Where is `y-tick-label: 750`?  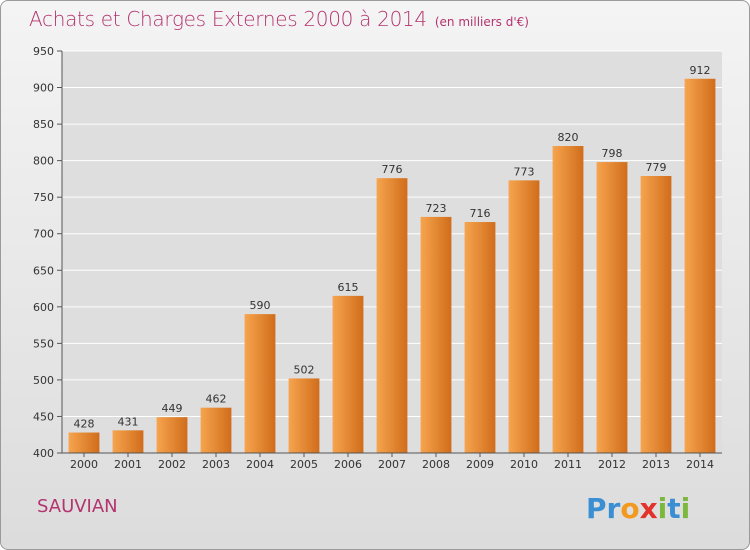
y-tick-label: 750 is located at coordinates (43, 197).